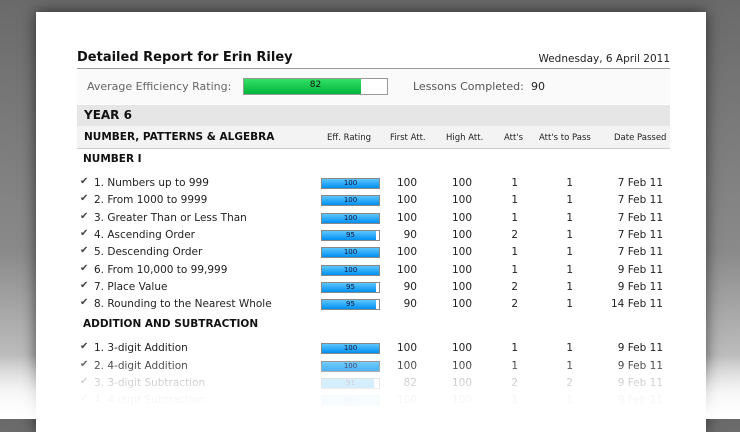 This screenshot has height=432, width=740. Describe the element at coordinates (131, 286) in the screenshot. I see `lesson-name: 7. Place Value` at that location.